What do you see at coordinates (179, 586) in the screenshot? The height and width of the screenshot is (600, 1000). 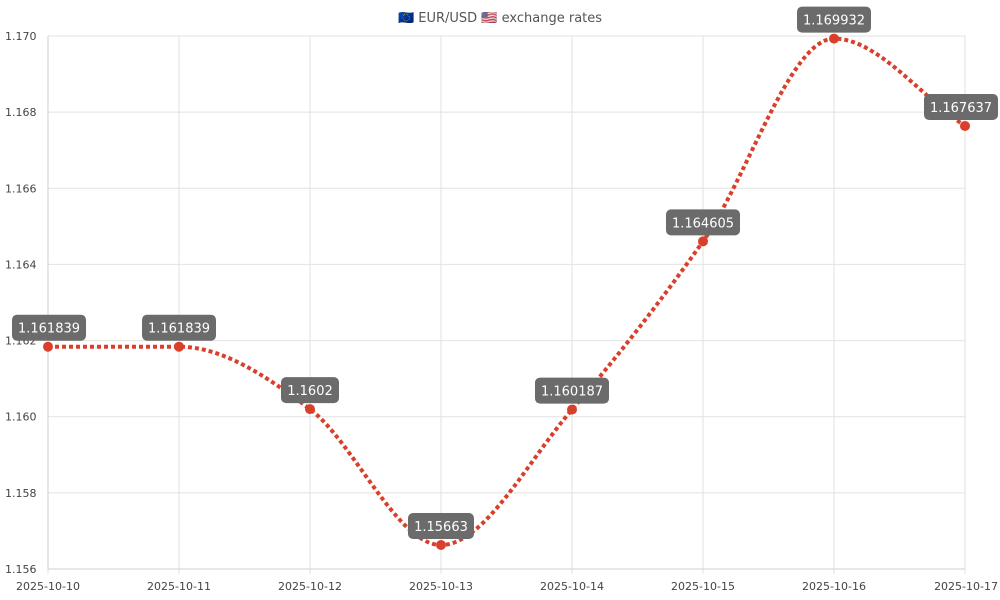 I see `x-tick-label: 2025-10-11` at bounding box center [179, 586].